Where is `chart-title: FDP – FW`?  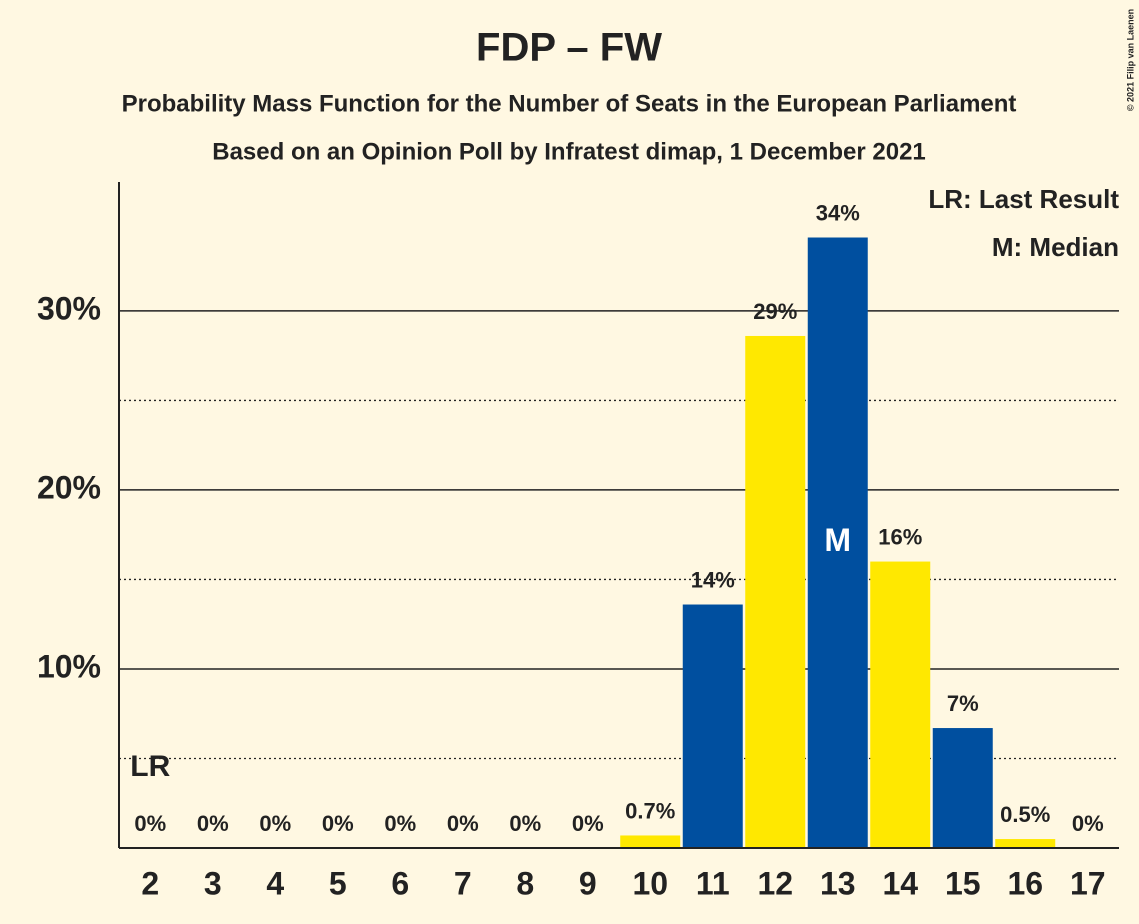 chart-title: FDP – FW is located at coordinates (569, 48).